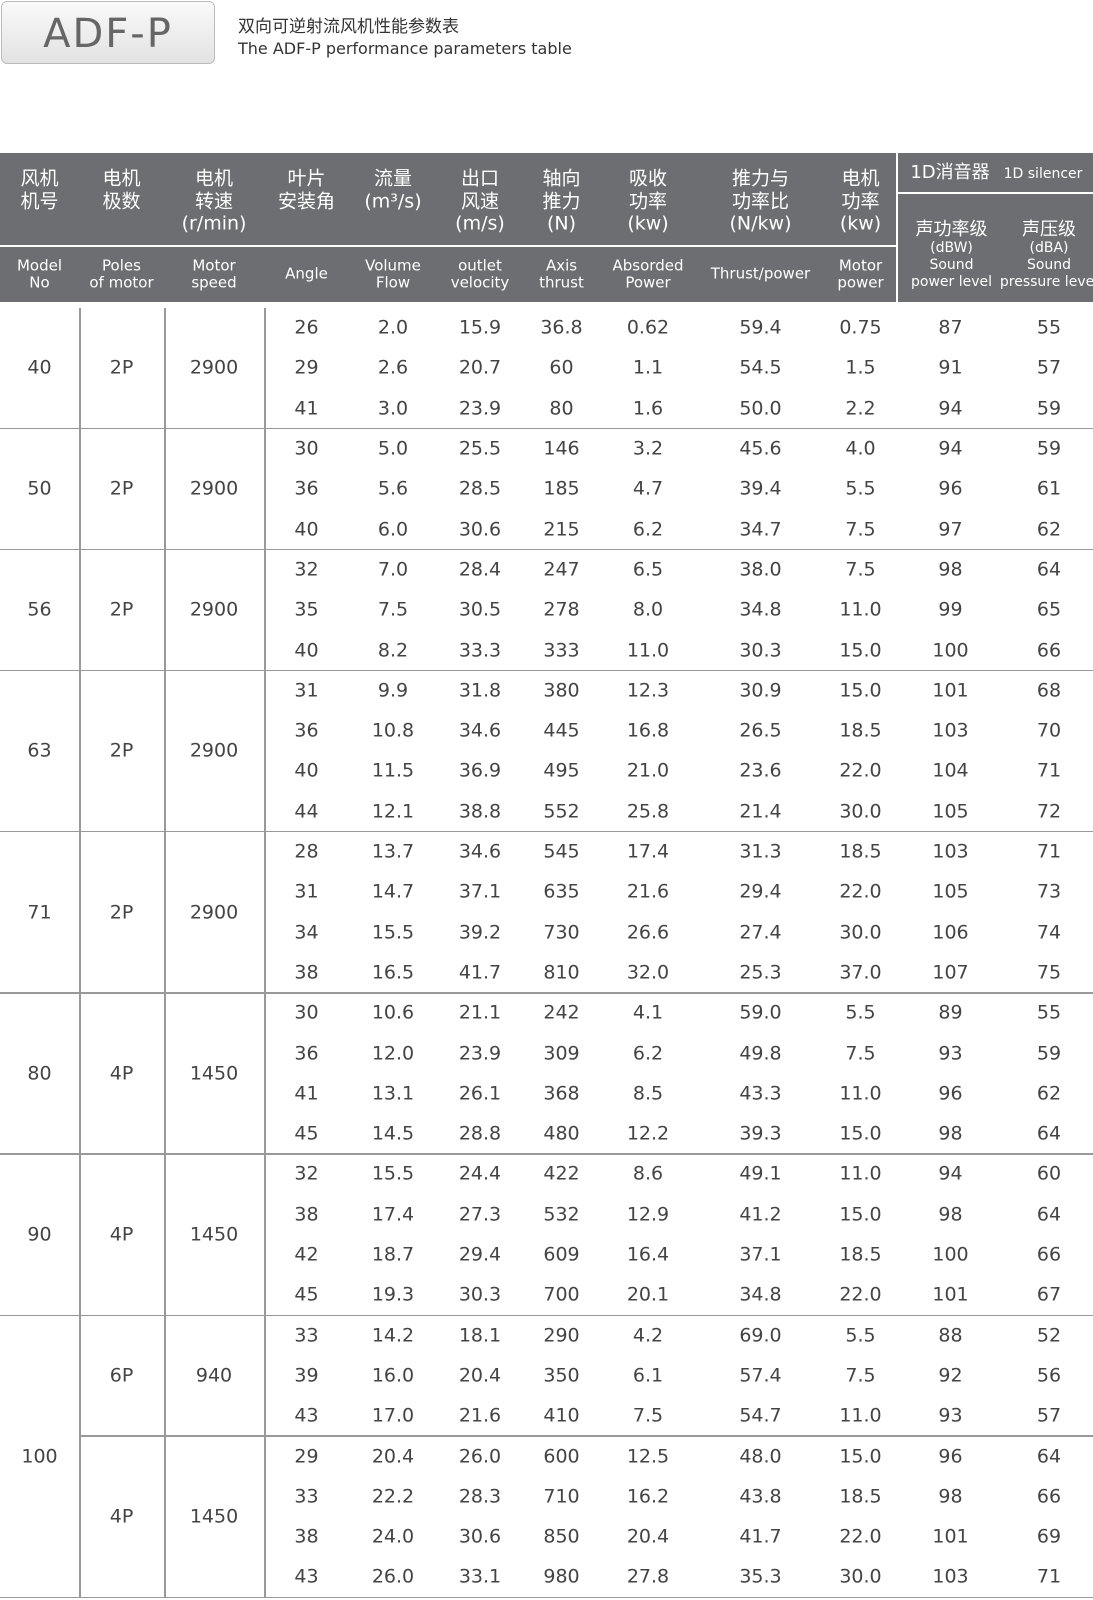 This screenshot has width=1093, height=1600. What do you see at coordinates (39, 1073) in the screenshot?
I see `model: 80` at bounding box center [39, 1073].